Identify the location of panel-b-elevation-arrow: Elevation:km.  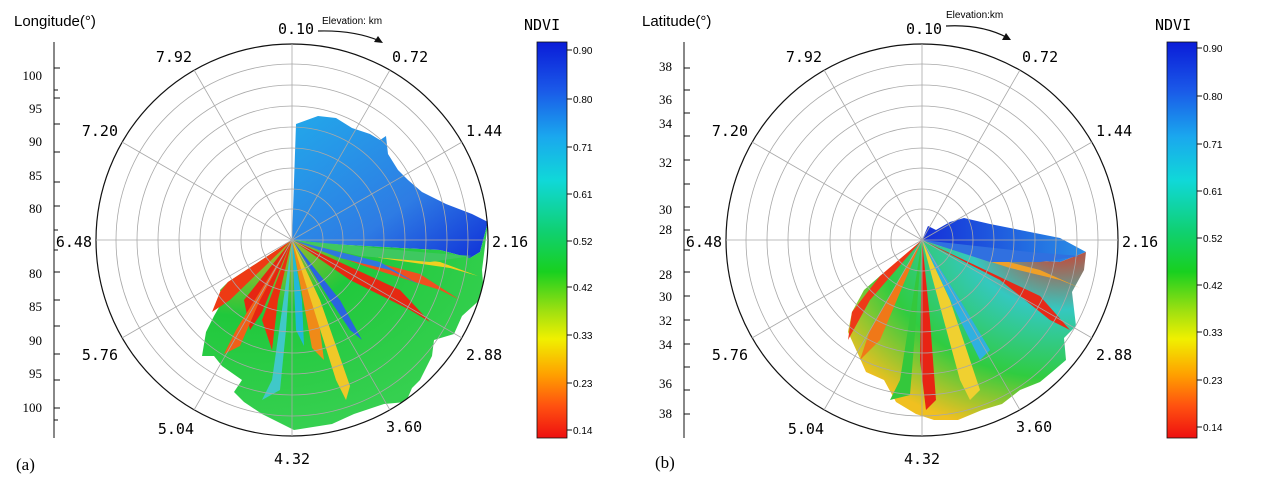
(978, 25).